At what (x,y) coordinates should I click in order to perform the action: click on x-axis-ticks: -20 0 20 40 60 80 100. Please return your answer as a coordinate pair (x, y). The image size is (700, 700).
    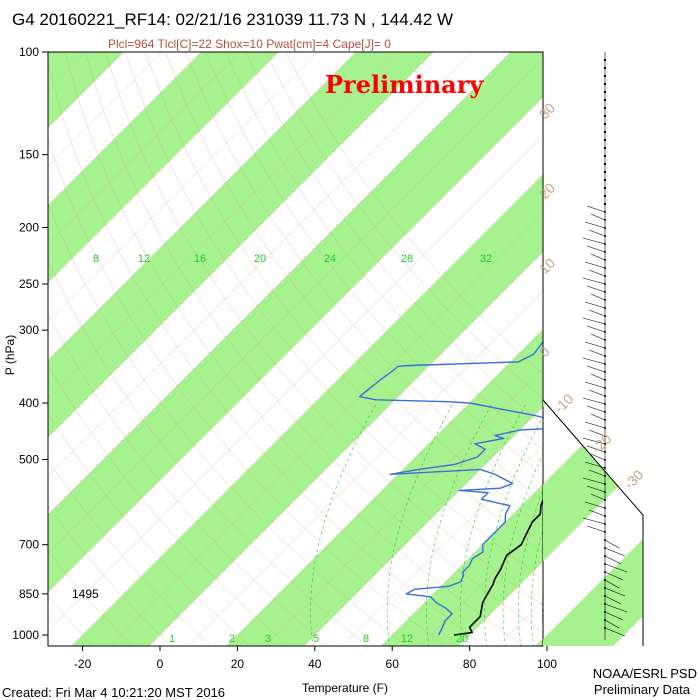
    Looking at the image, I should click on (315, 658).